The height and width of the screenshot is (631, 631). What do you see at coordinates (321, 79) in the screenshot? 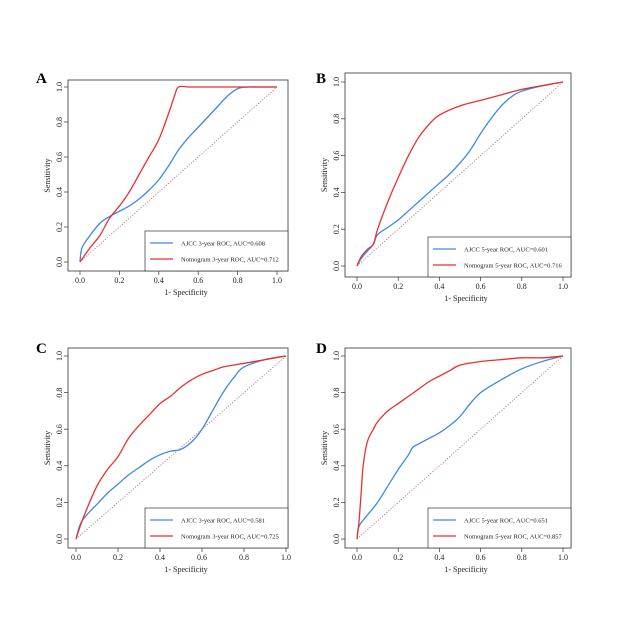
I see `panel-letter: B` at bounding box center [321, 79].